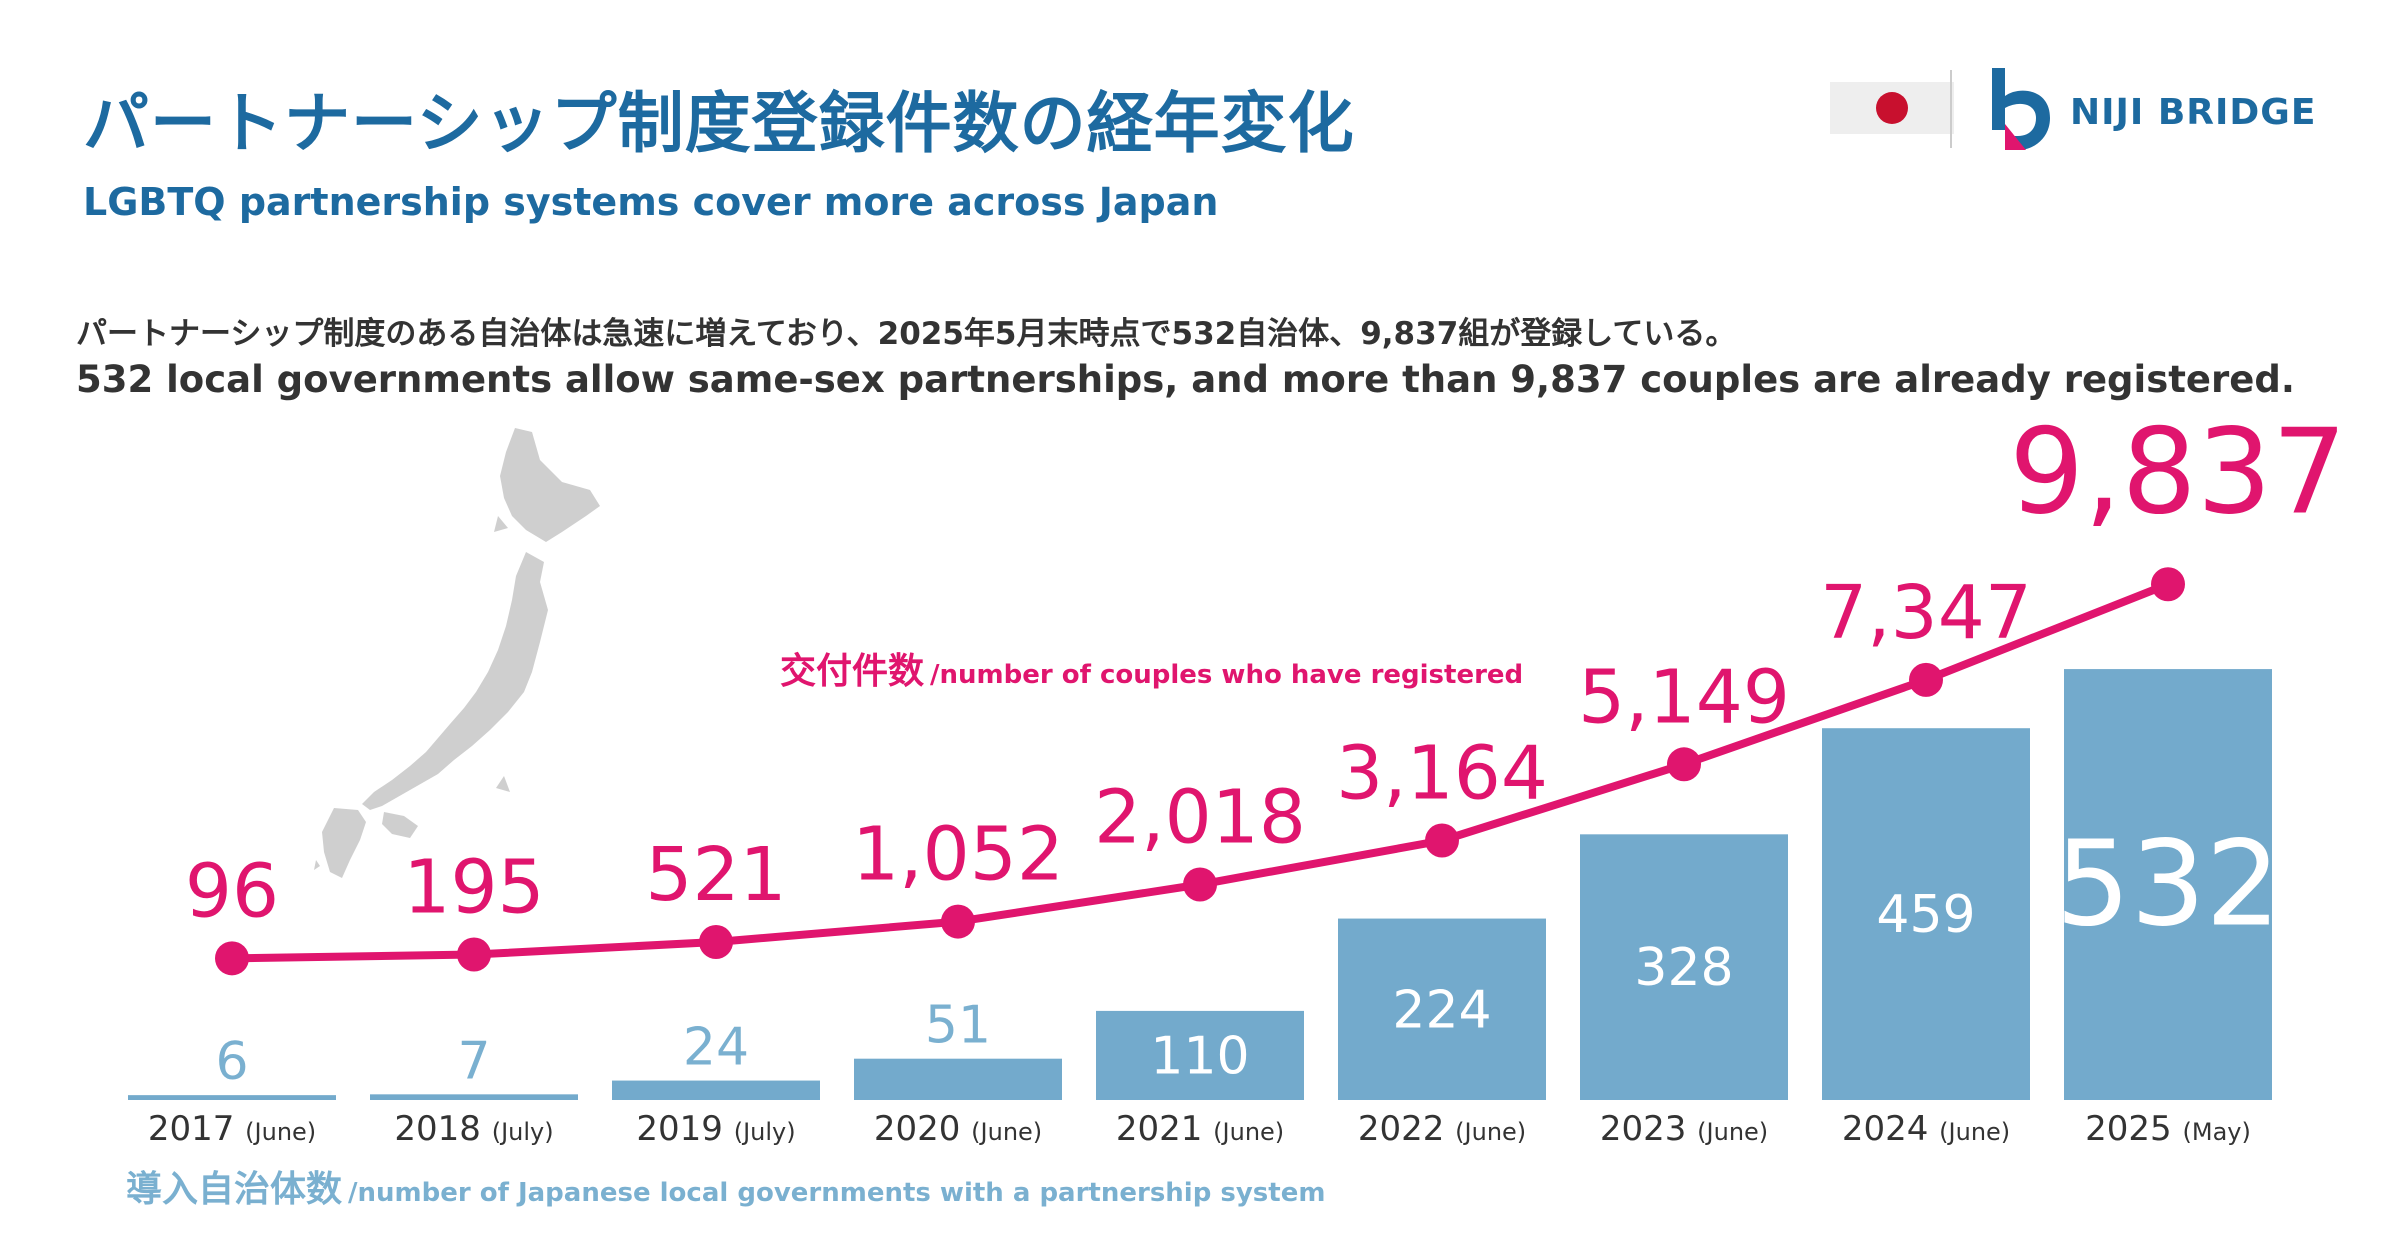 This screenshot has width=2403, height=1260. What do you see at coordinates (457, 653) in the screenshot?
I see `japan-map-icon` at bounding box center [457, 653].